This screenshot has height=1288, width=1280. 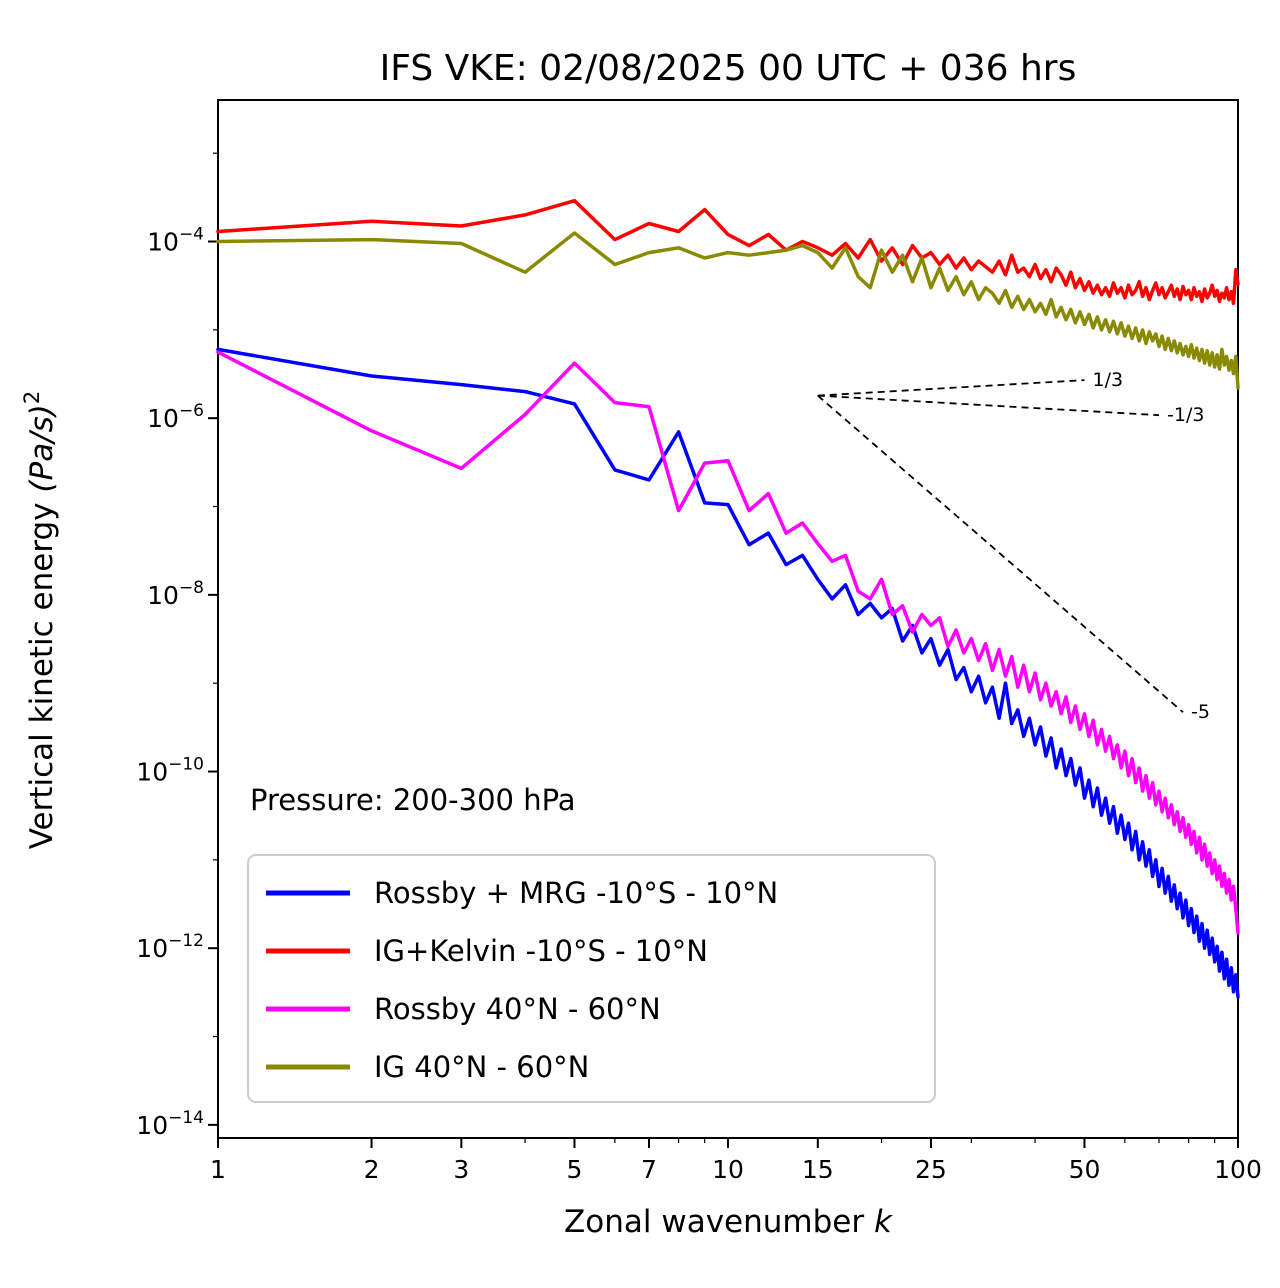 What do you see at coordinates (1085, 1169) in the screenshot?
I see `x-tick-label: 50` at bounding box center [1085, 1169].